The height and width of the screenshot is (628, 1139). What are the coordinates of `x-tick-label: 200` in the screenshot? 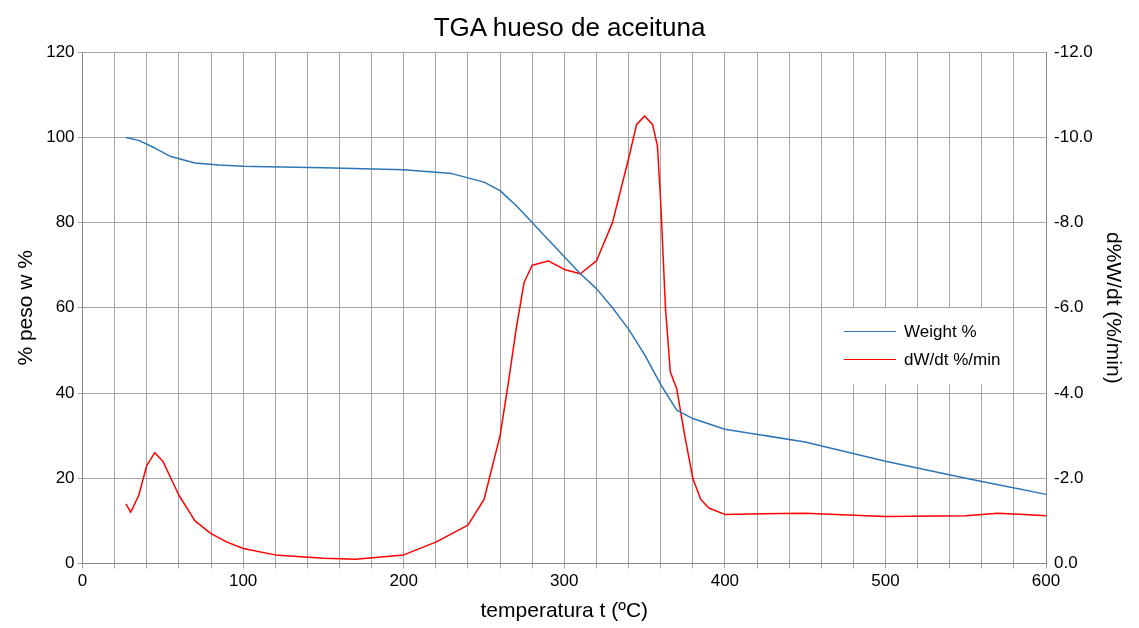 It's located at (403, 581).